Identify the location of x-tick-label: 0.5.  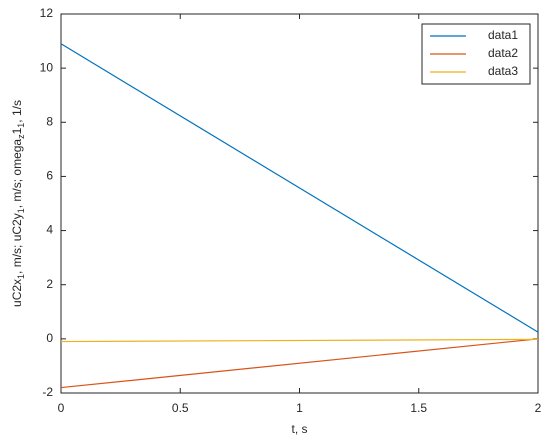
(180, 408).